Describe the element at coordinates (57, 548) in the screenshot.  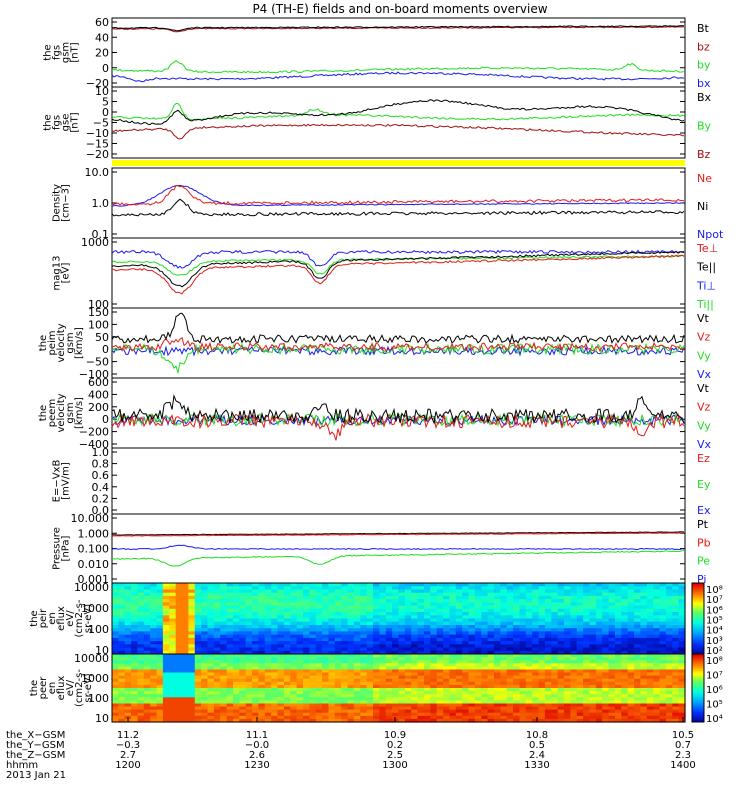
I see `y-axis-label: Pressure` at that location.